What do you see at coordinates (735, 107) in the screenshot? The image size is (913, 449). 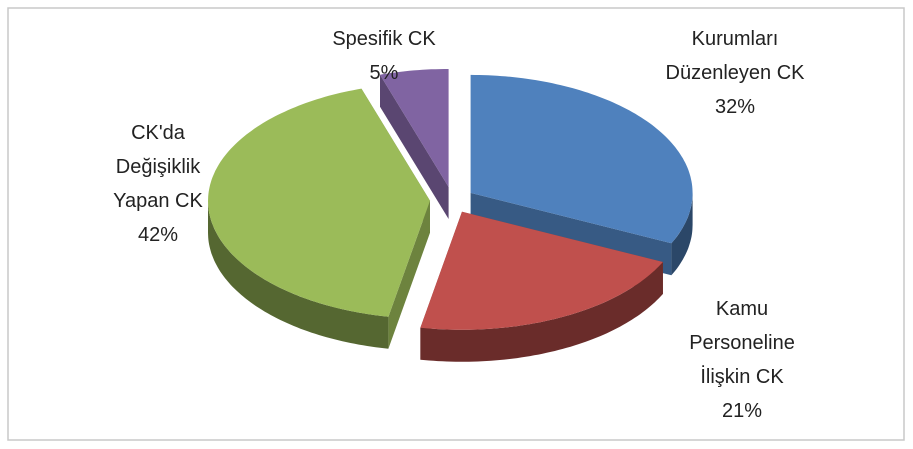 I see `value-label: 32%` at bounding box center [735, 107].